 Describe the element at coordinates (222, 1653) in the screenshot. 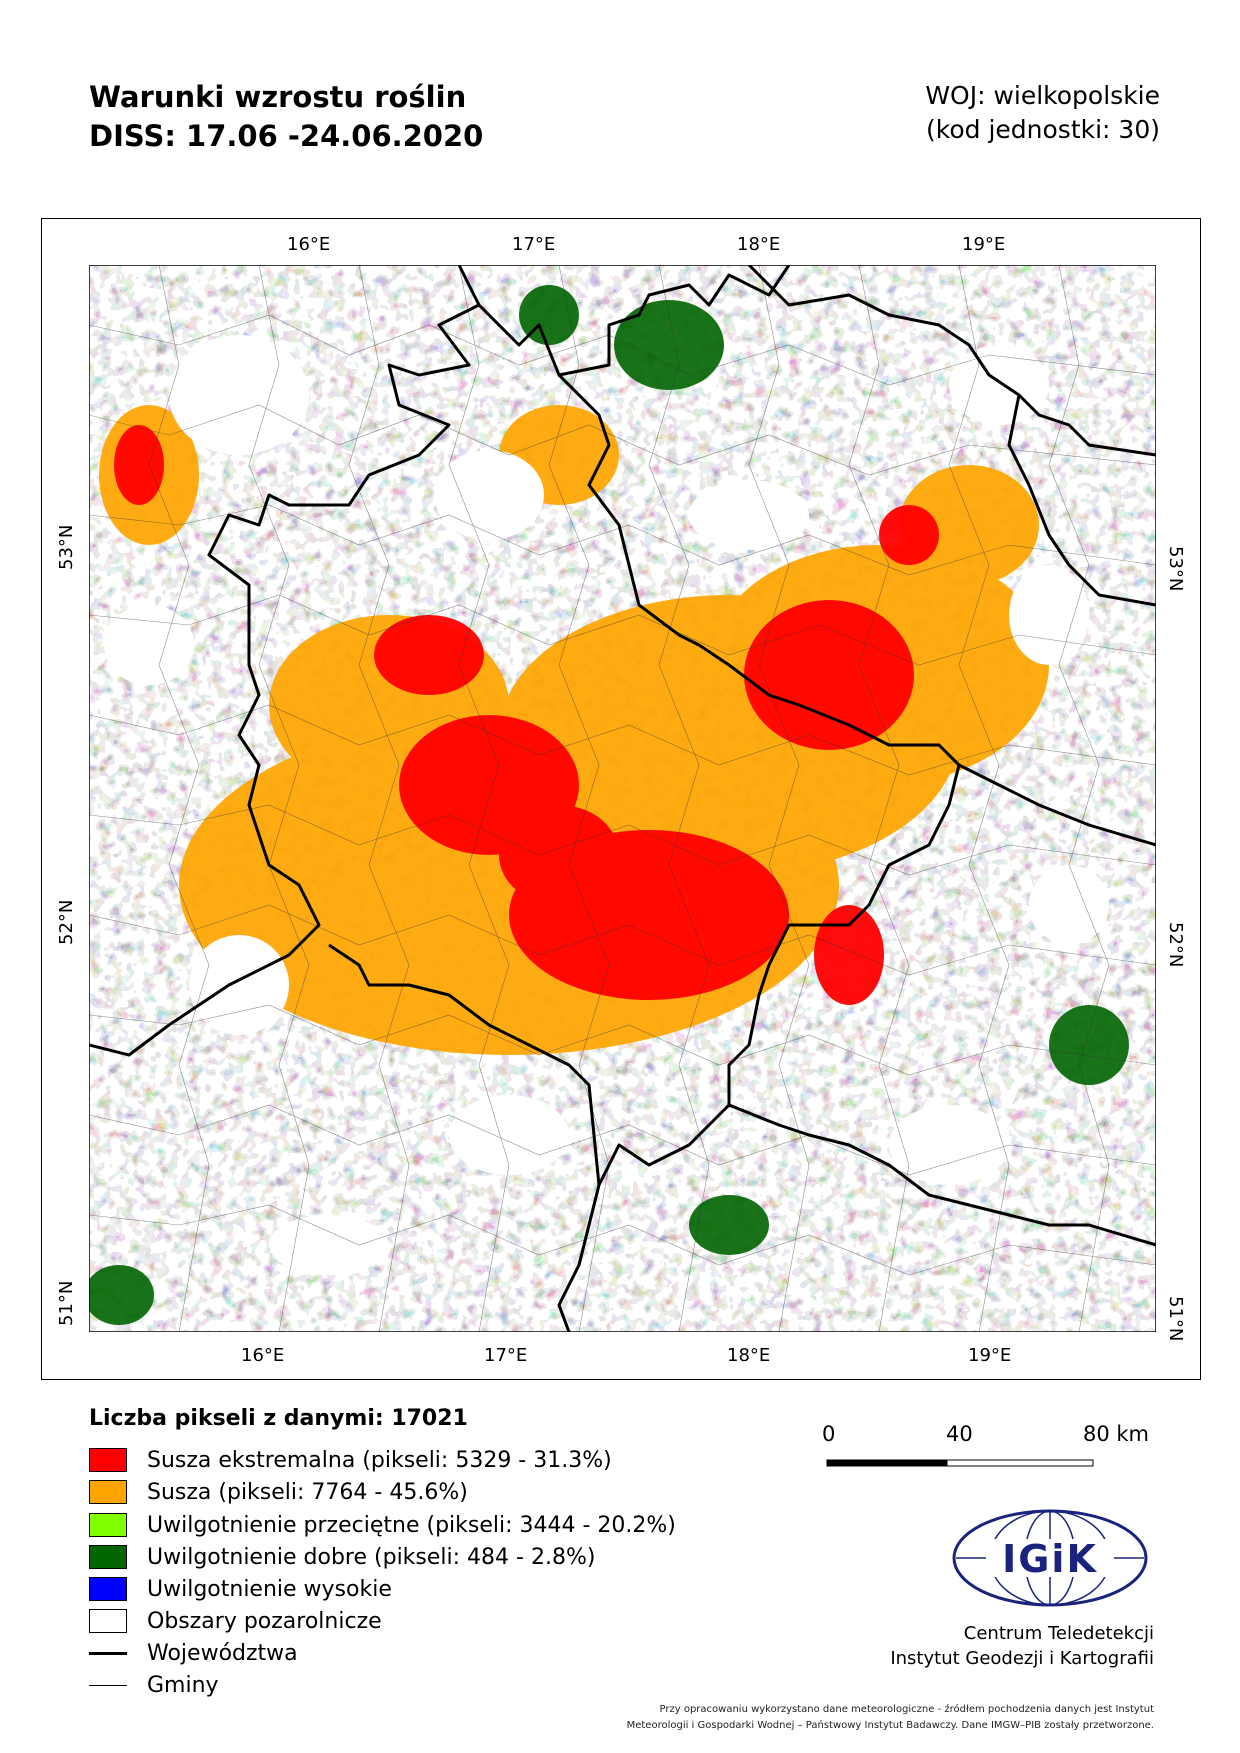

I see `legend-label: Województwa` at that location.